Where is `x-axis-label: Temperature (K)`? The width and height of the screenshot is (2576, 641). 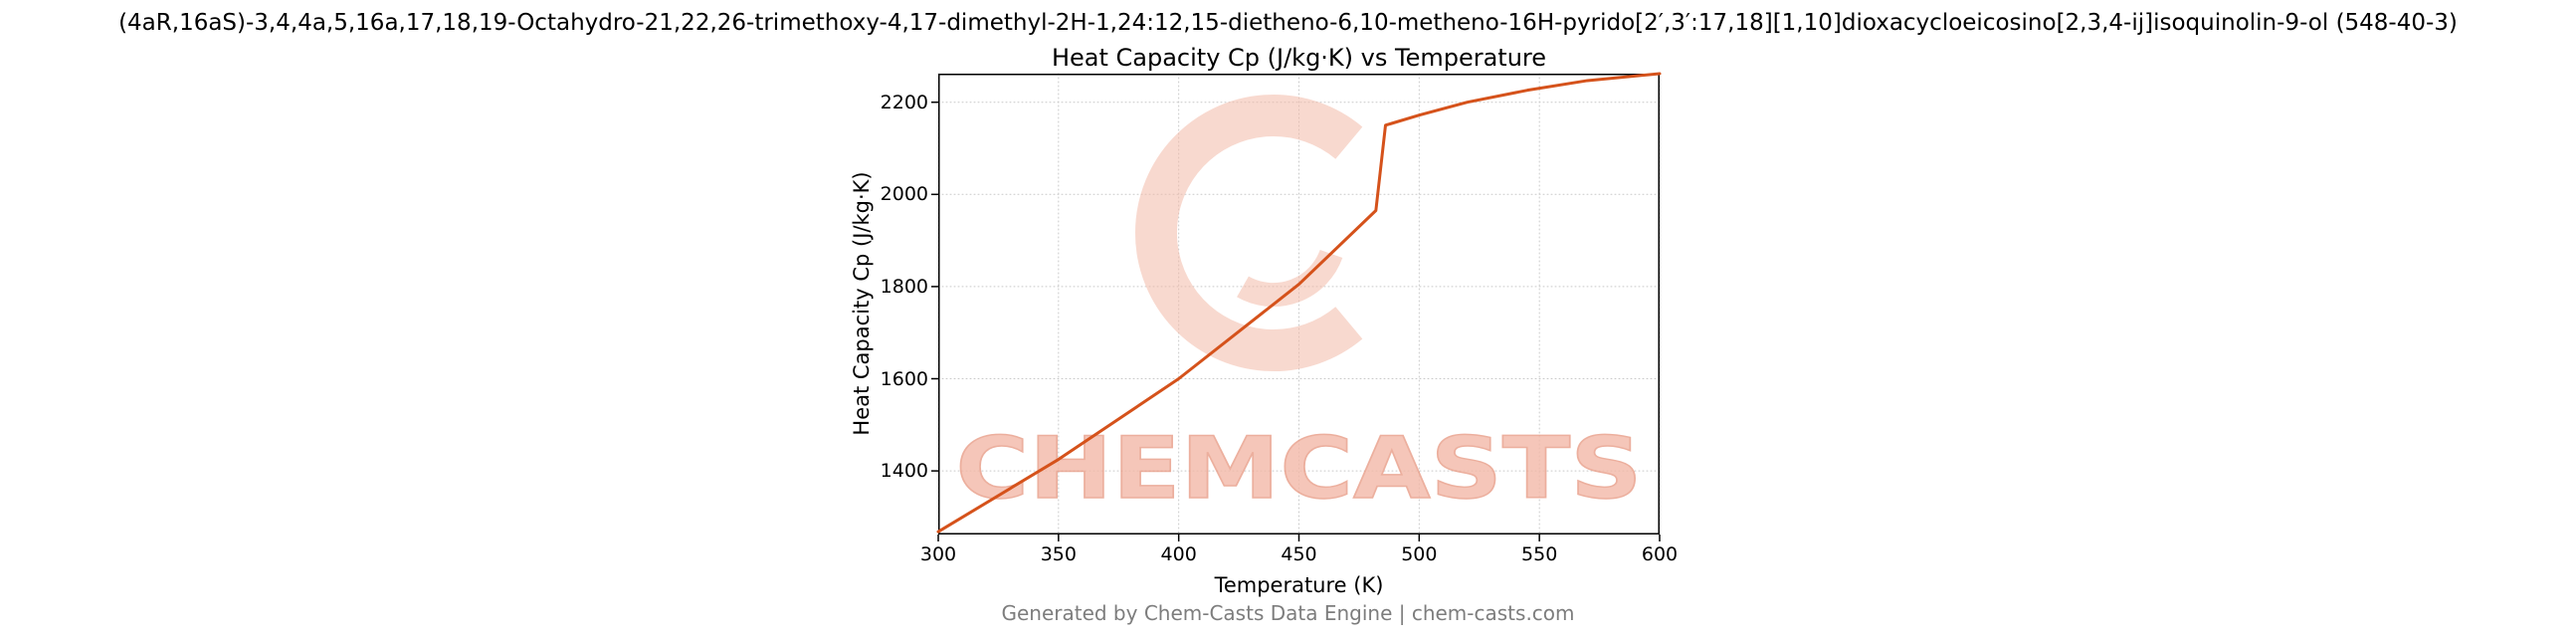 x-axis-label: Temperature (K) is located at coordinates (1299, 585).